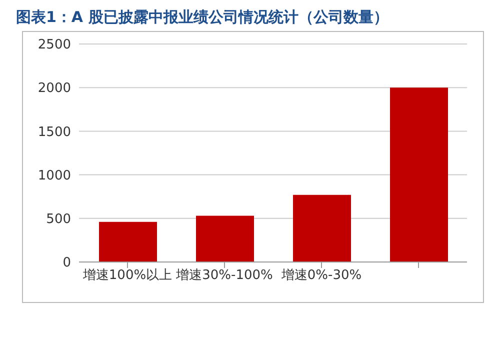  Describe the element at coordinates (66, 263) in the screenshot. I see `y-tick-label: 0` at that location.